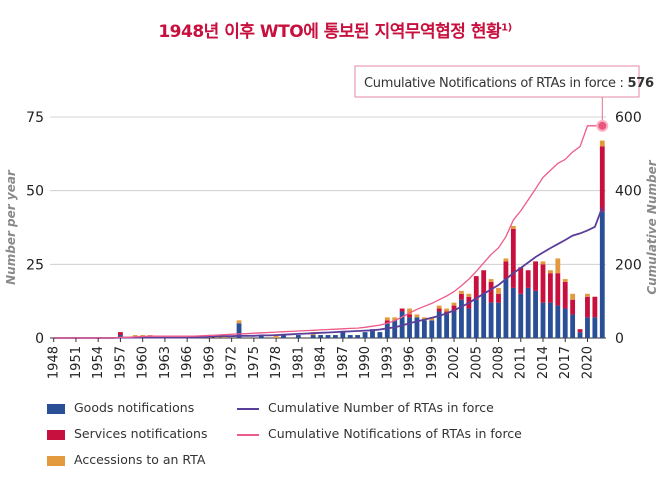 The image size is (670, 477). What do you see at coordinates (365, 362) in the screenshot?
I see `x-tick-label: 1990` at bounding box center [365, 362].